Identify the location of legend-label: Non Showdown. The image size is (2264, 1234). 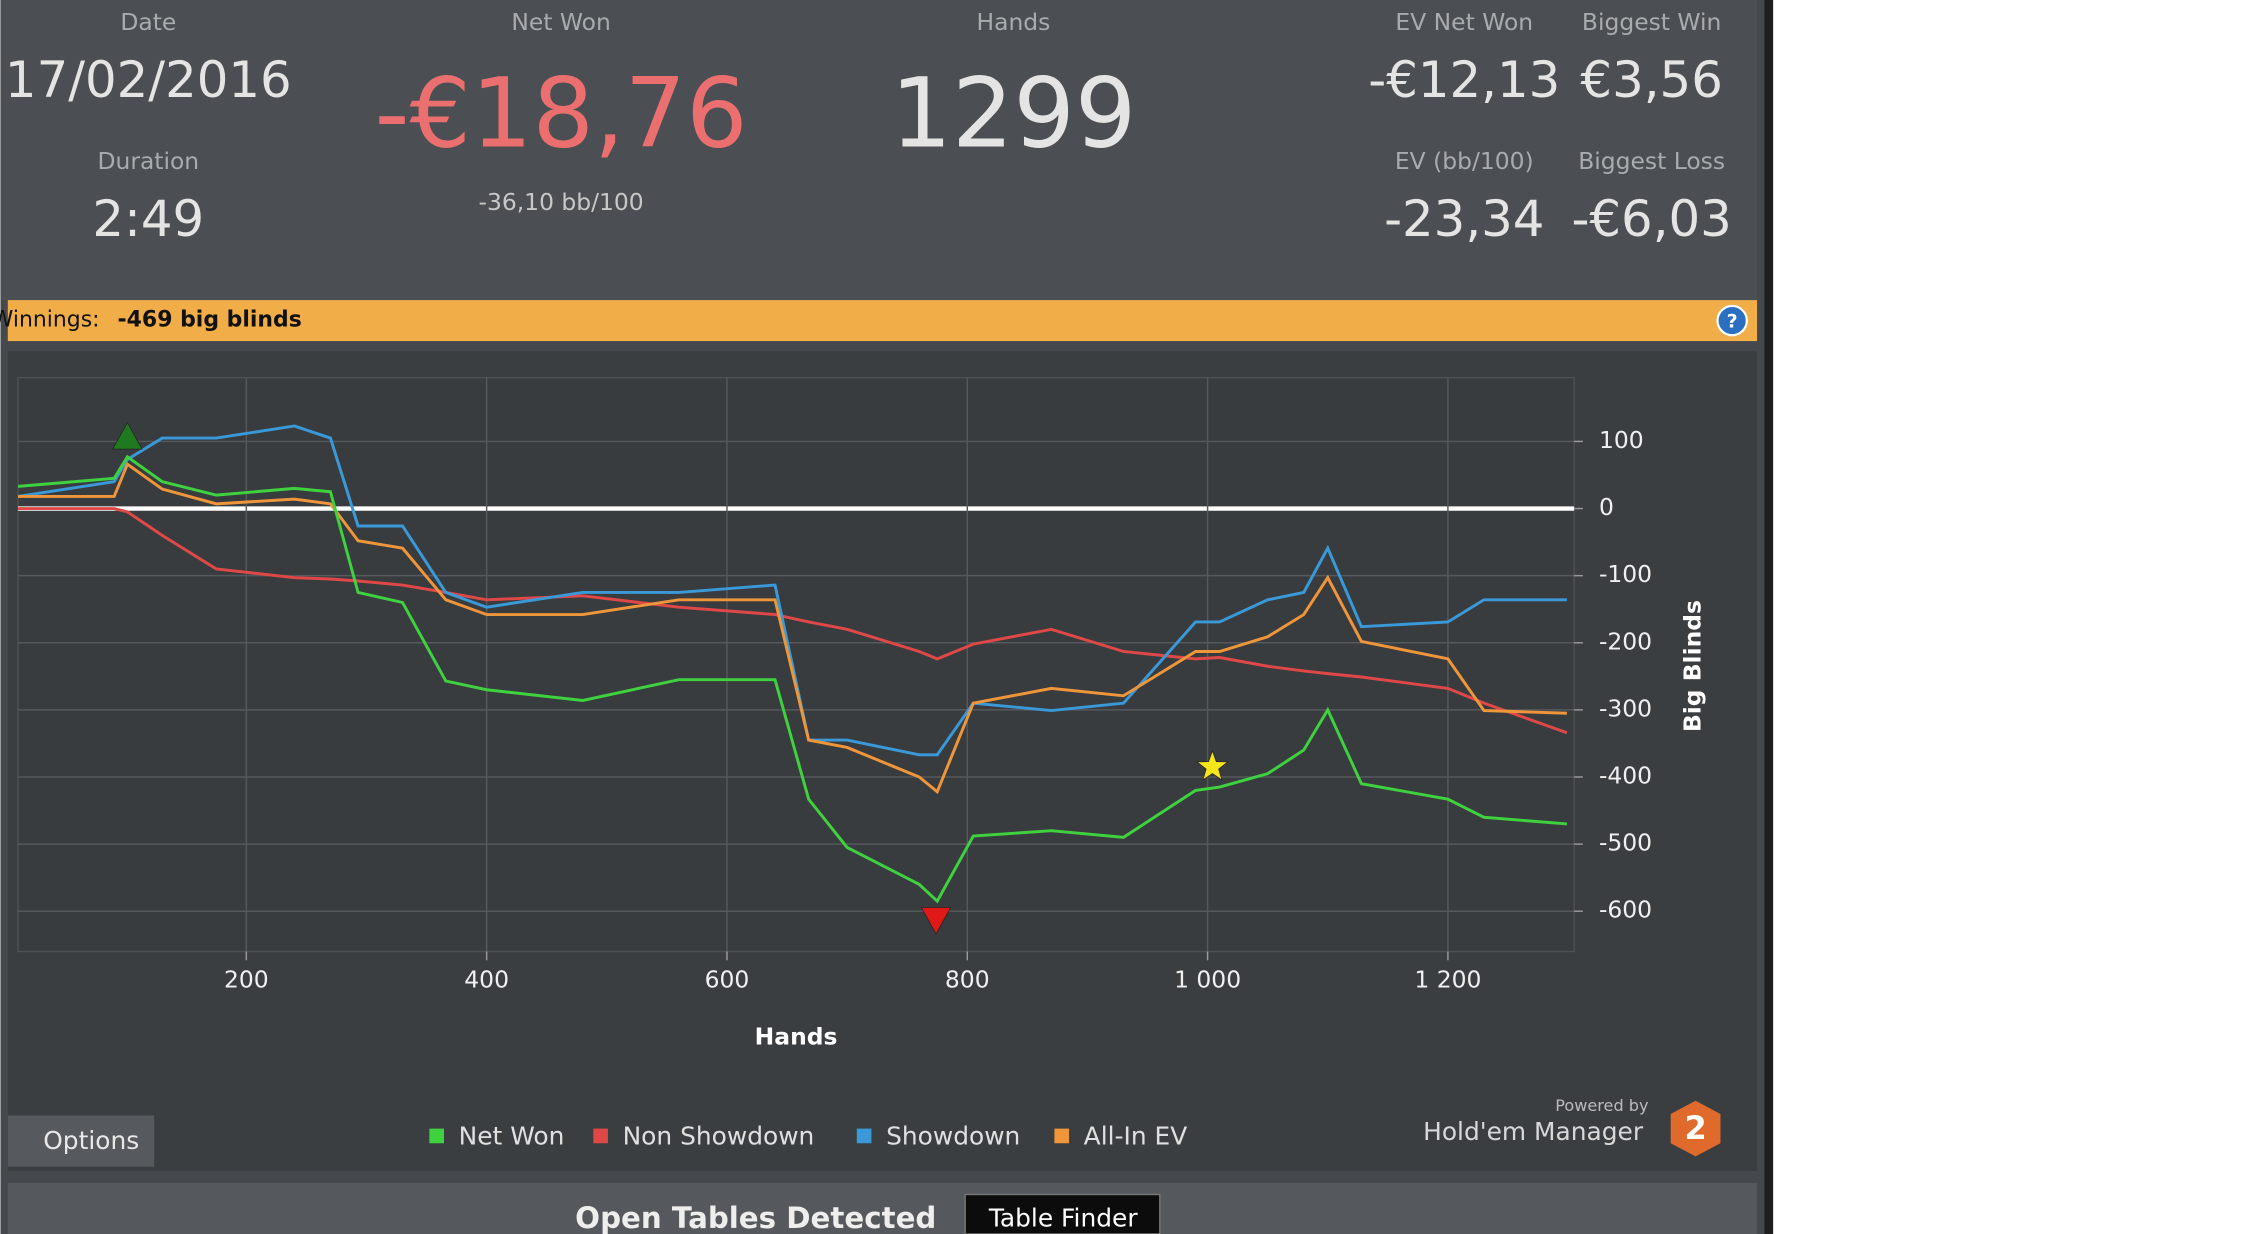
(719, 1135).